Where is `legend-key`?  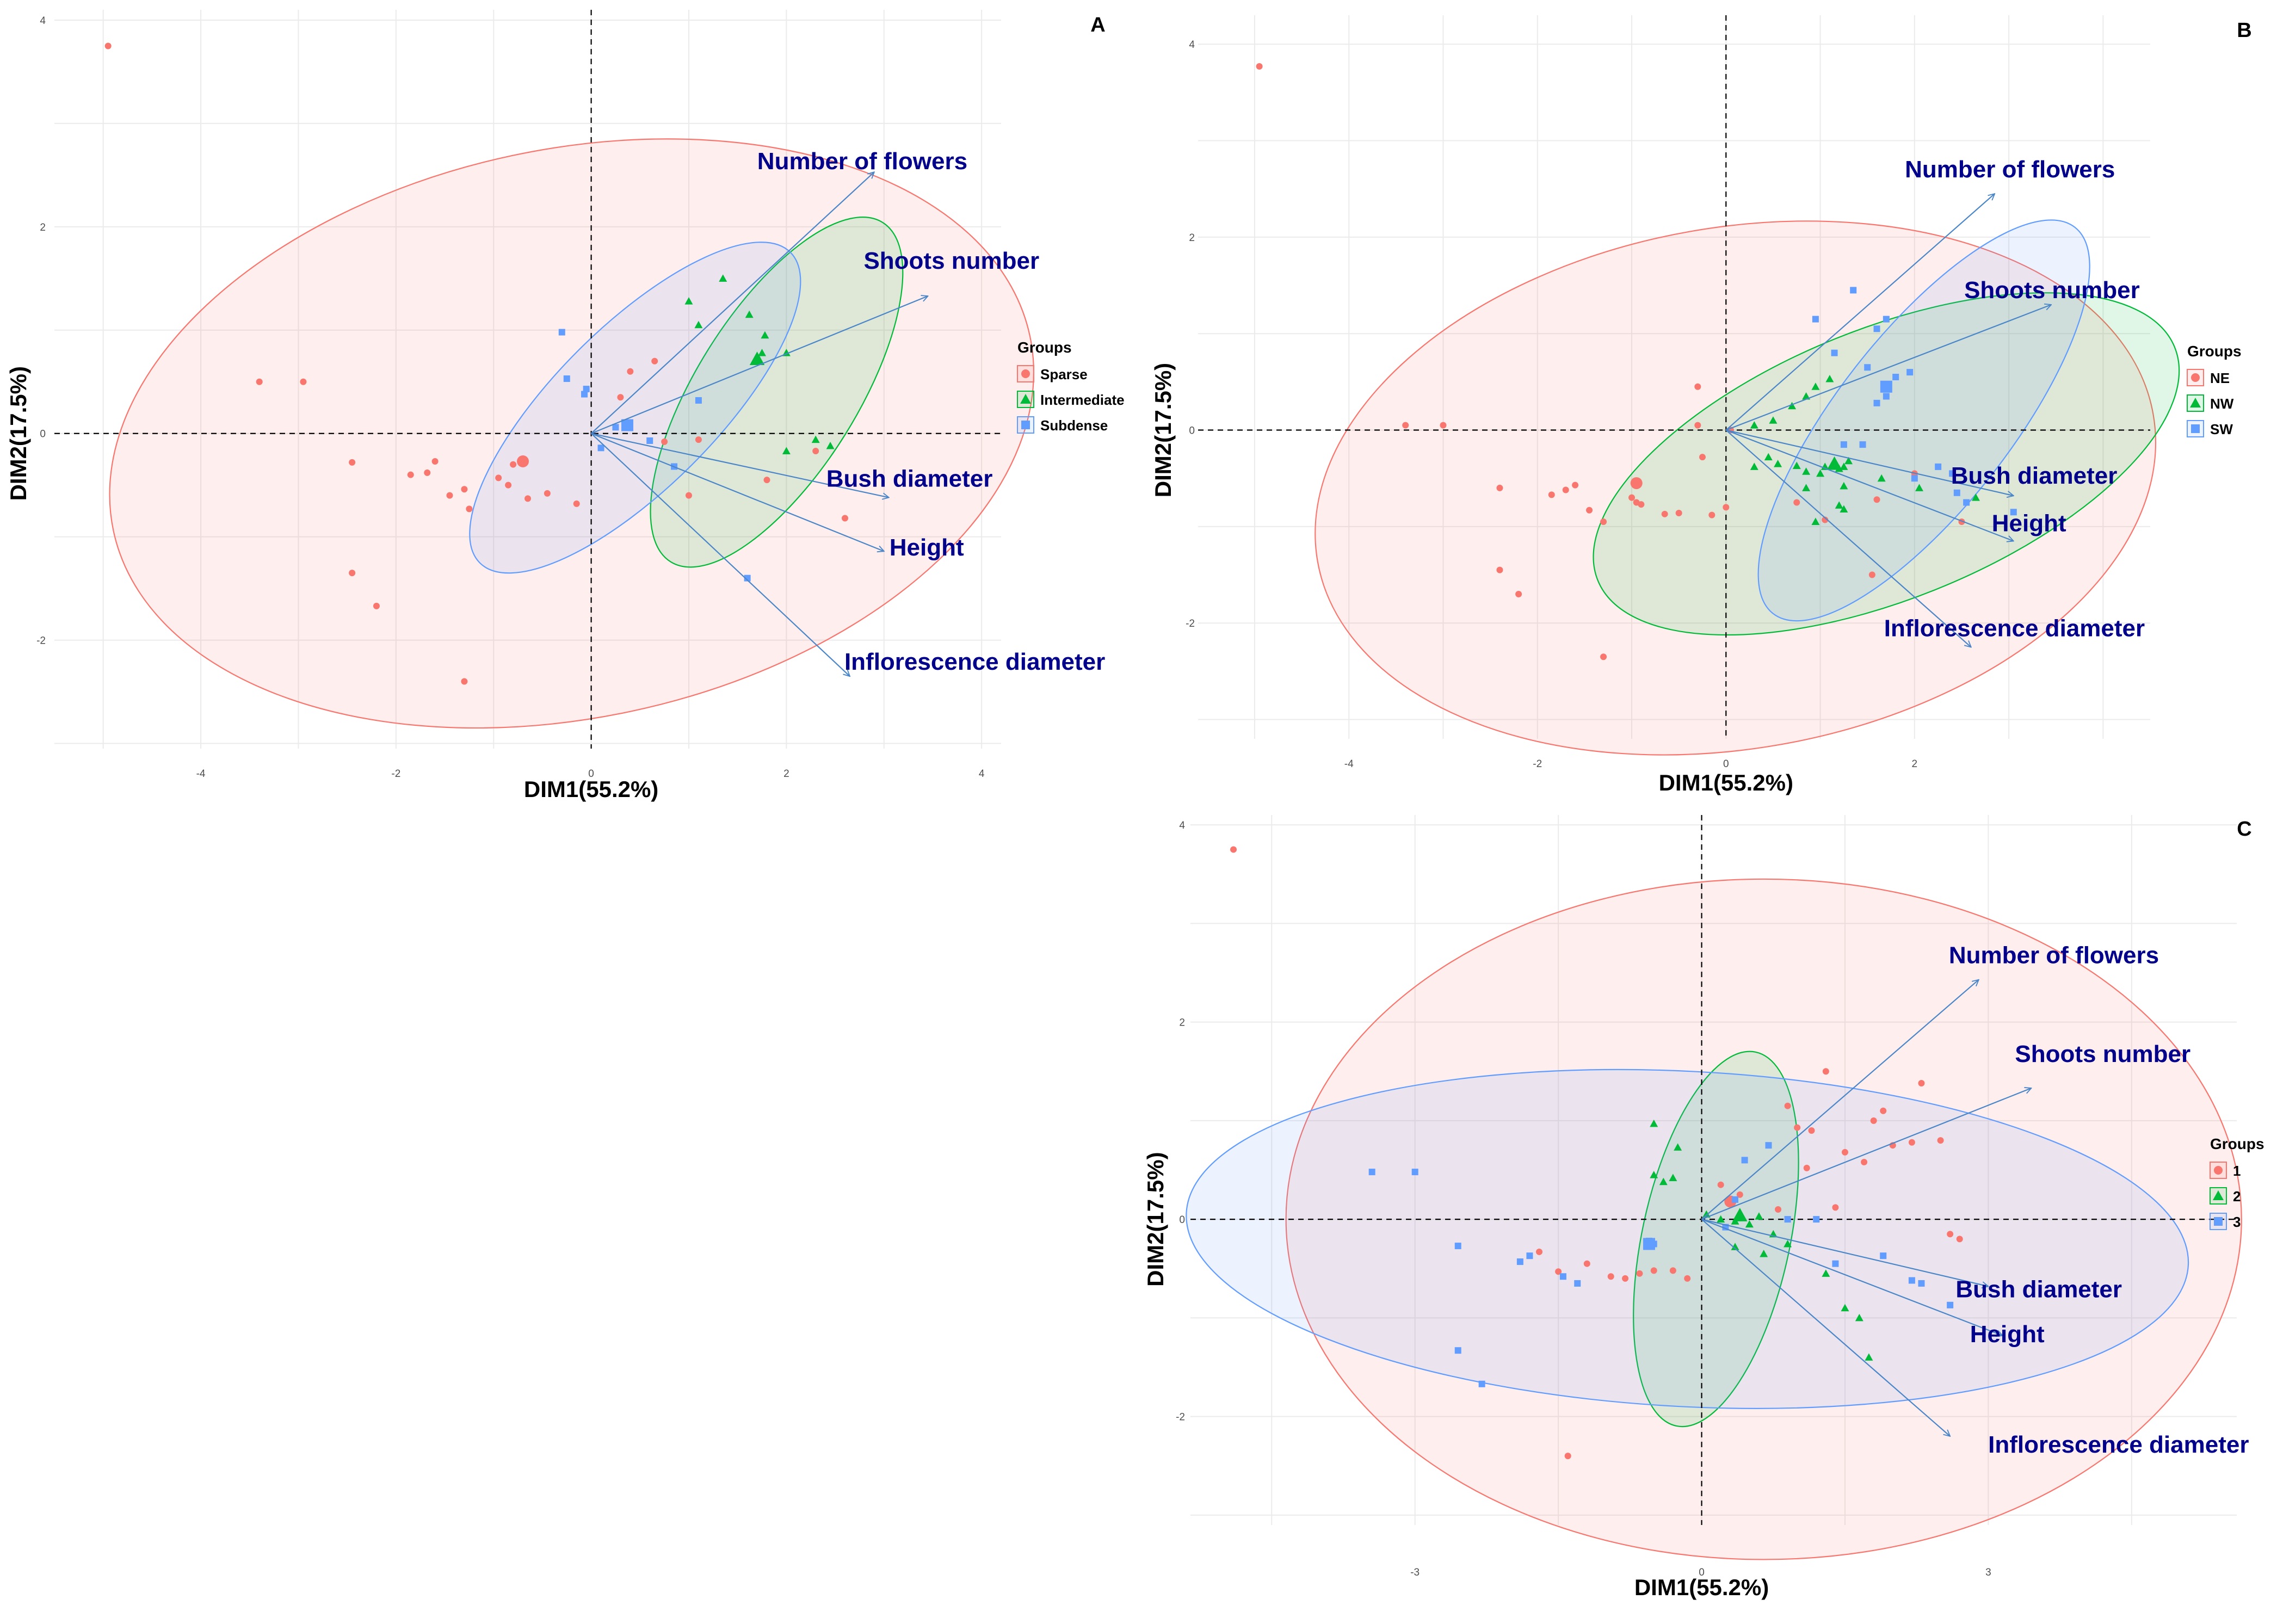
legend-key is located at coordinates (1025, 374).